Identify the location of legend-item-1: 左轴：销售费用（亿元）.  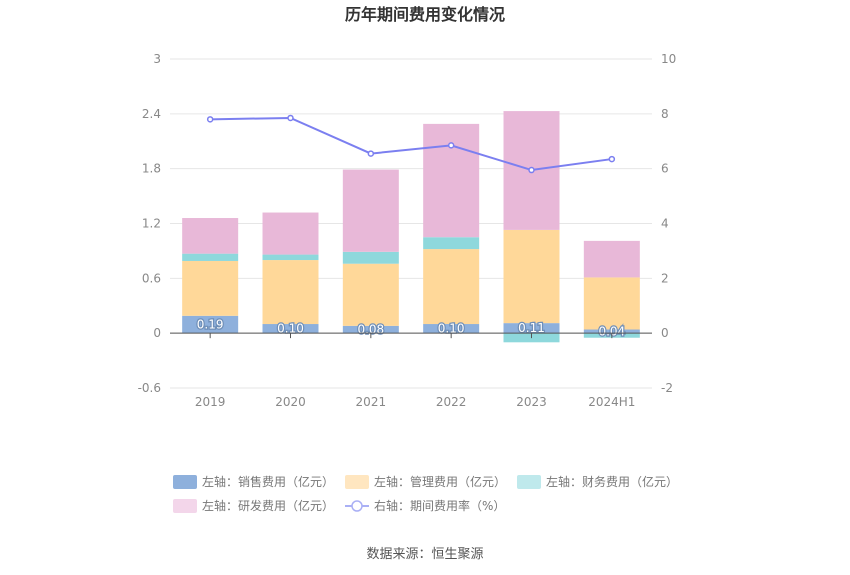
(253, 481).